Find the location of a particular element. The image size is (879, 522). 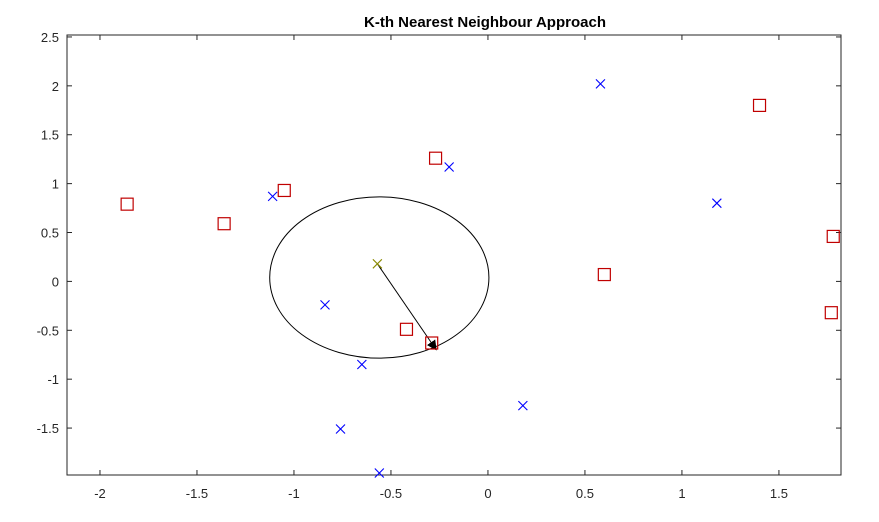

y-tick-label: -1 is located at coordinates (53, 379).